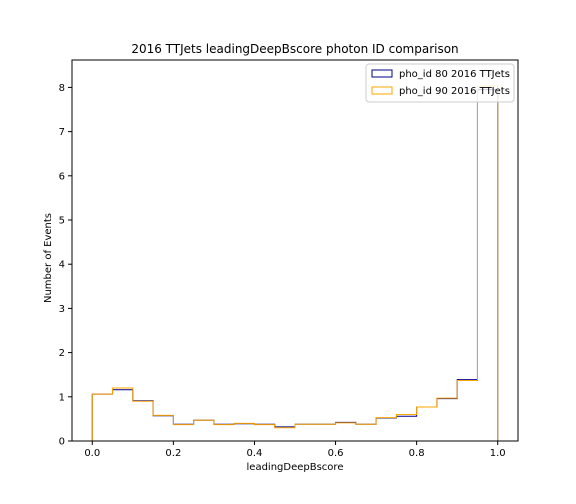 This screenshot has height=504, width=576. I want to click on y-tick-label-1: 1, so click(62, 397).